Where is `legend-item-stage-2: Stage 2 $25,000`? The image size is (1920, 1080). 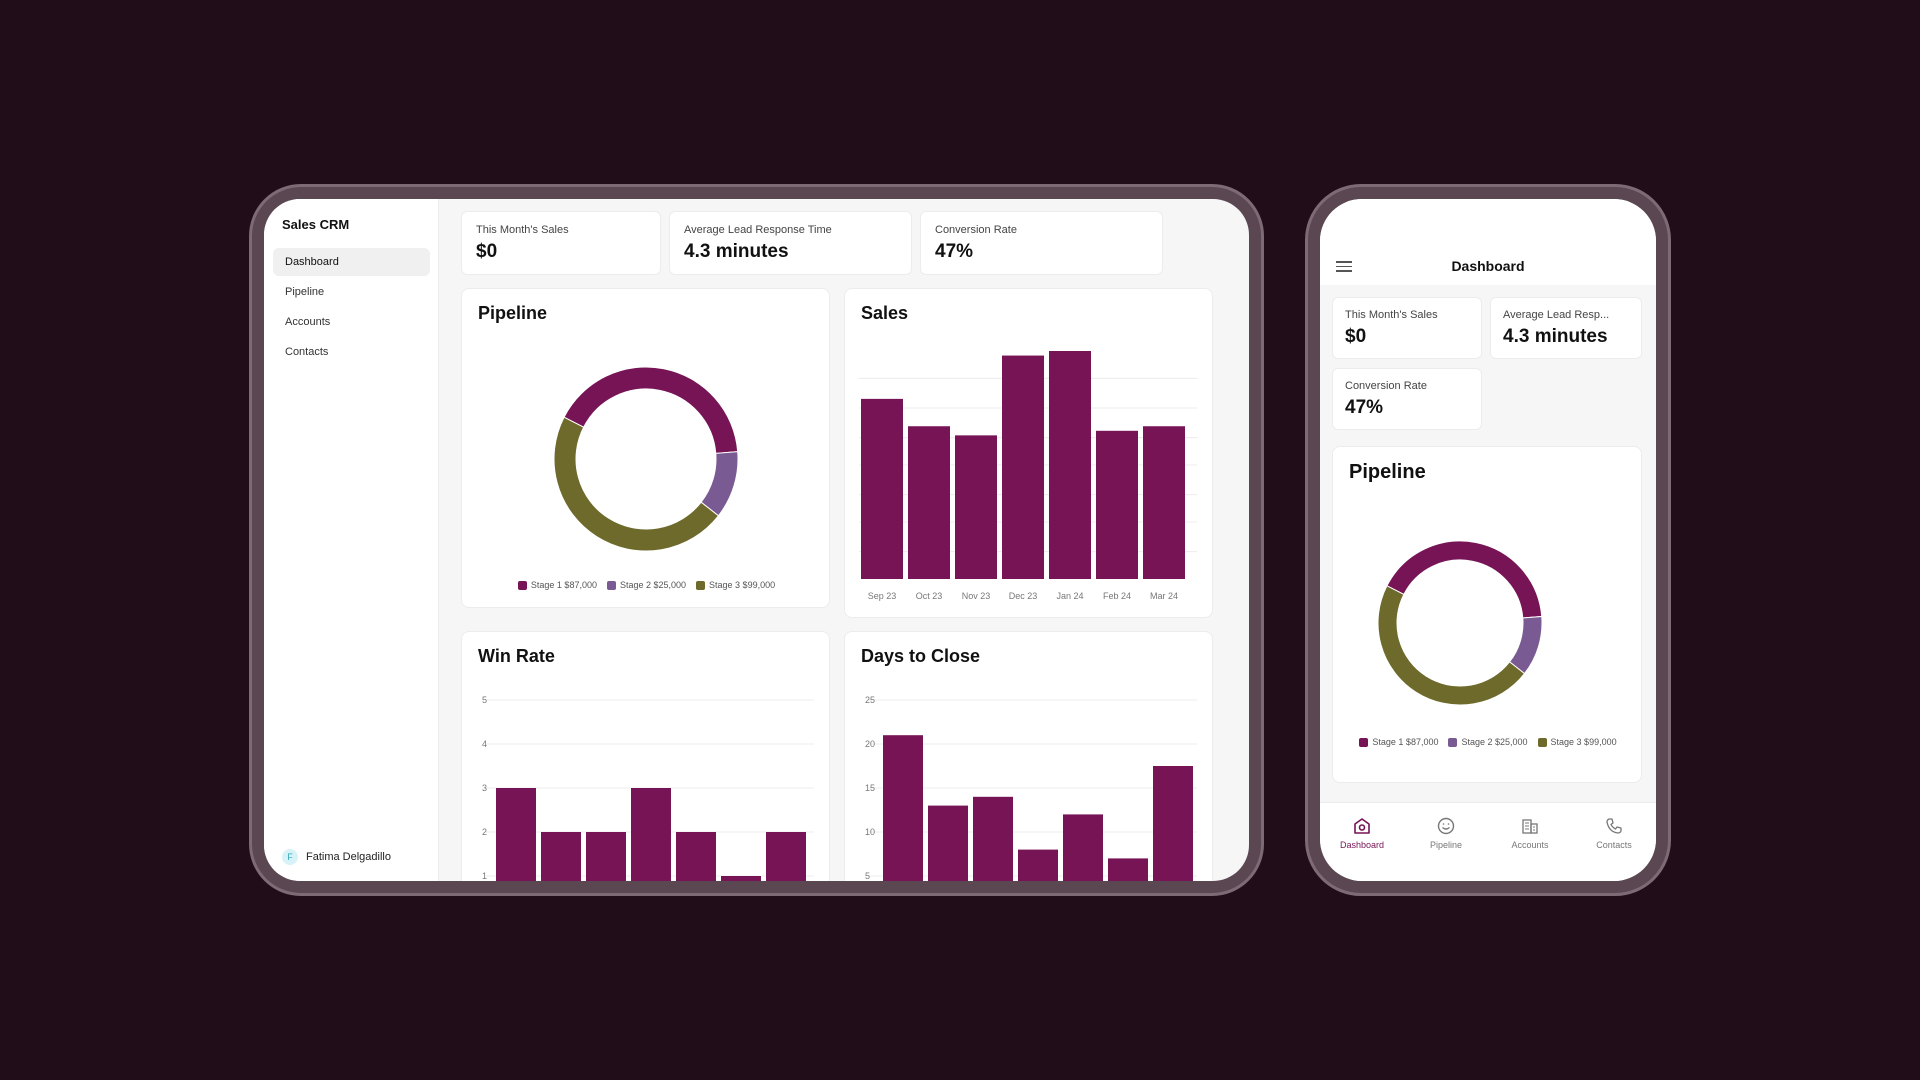 legend-item-stage-2: Stage 2 $25,000 is located at coordinates (1488, 742).